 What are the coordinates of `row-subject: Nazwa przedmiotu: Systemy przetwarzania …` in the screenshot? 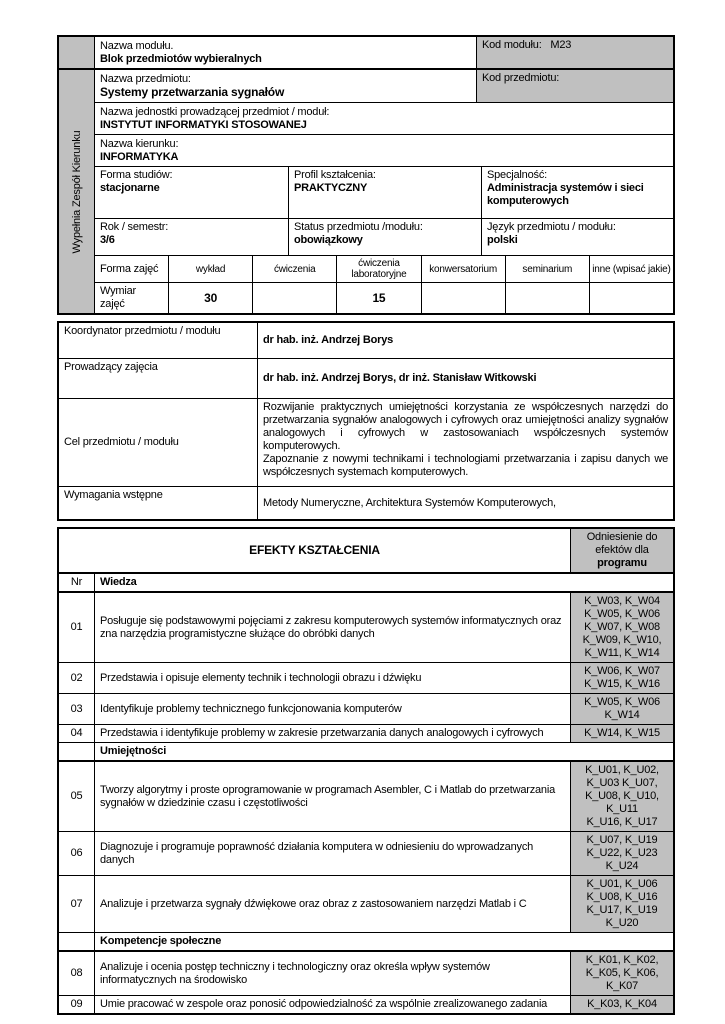 It's located at (384, 86).